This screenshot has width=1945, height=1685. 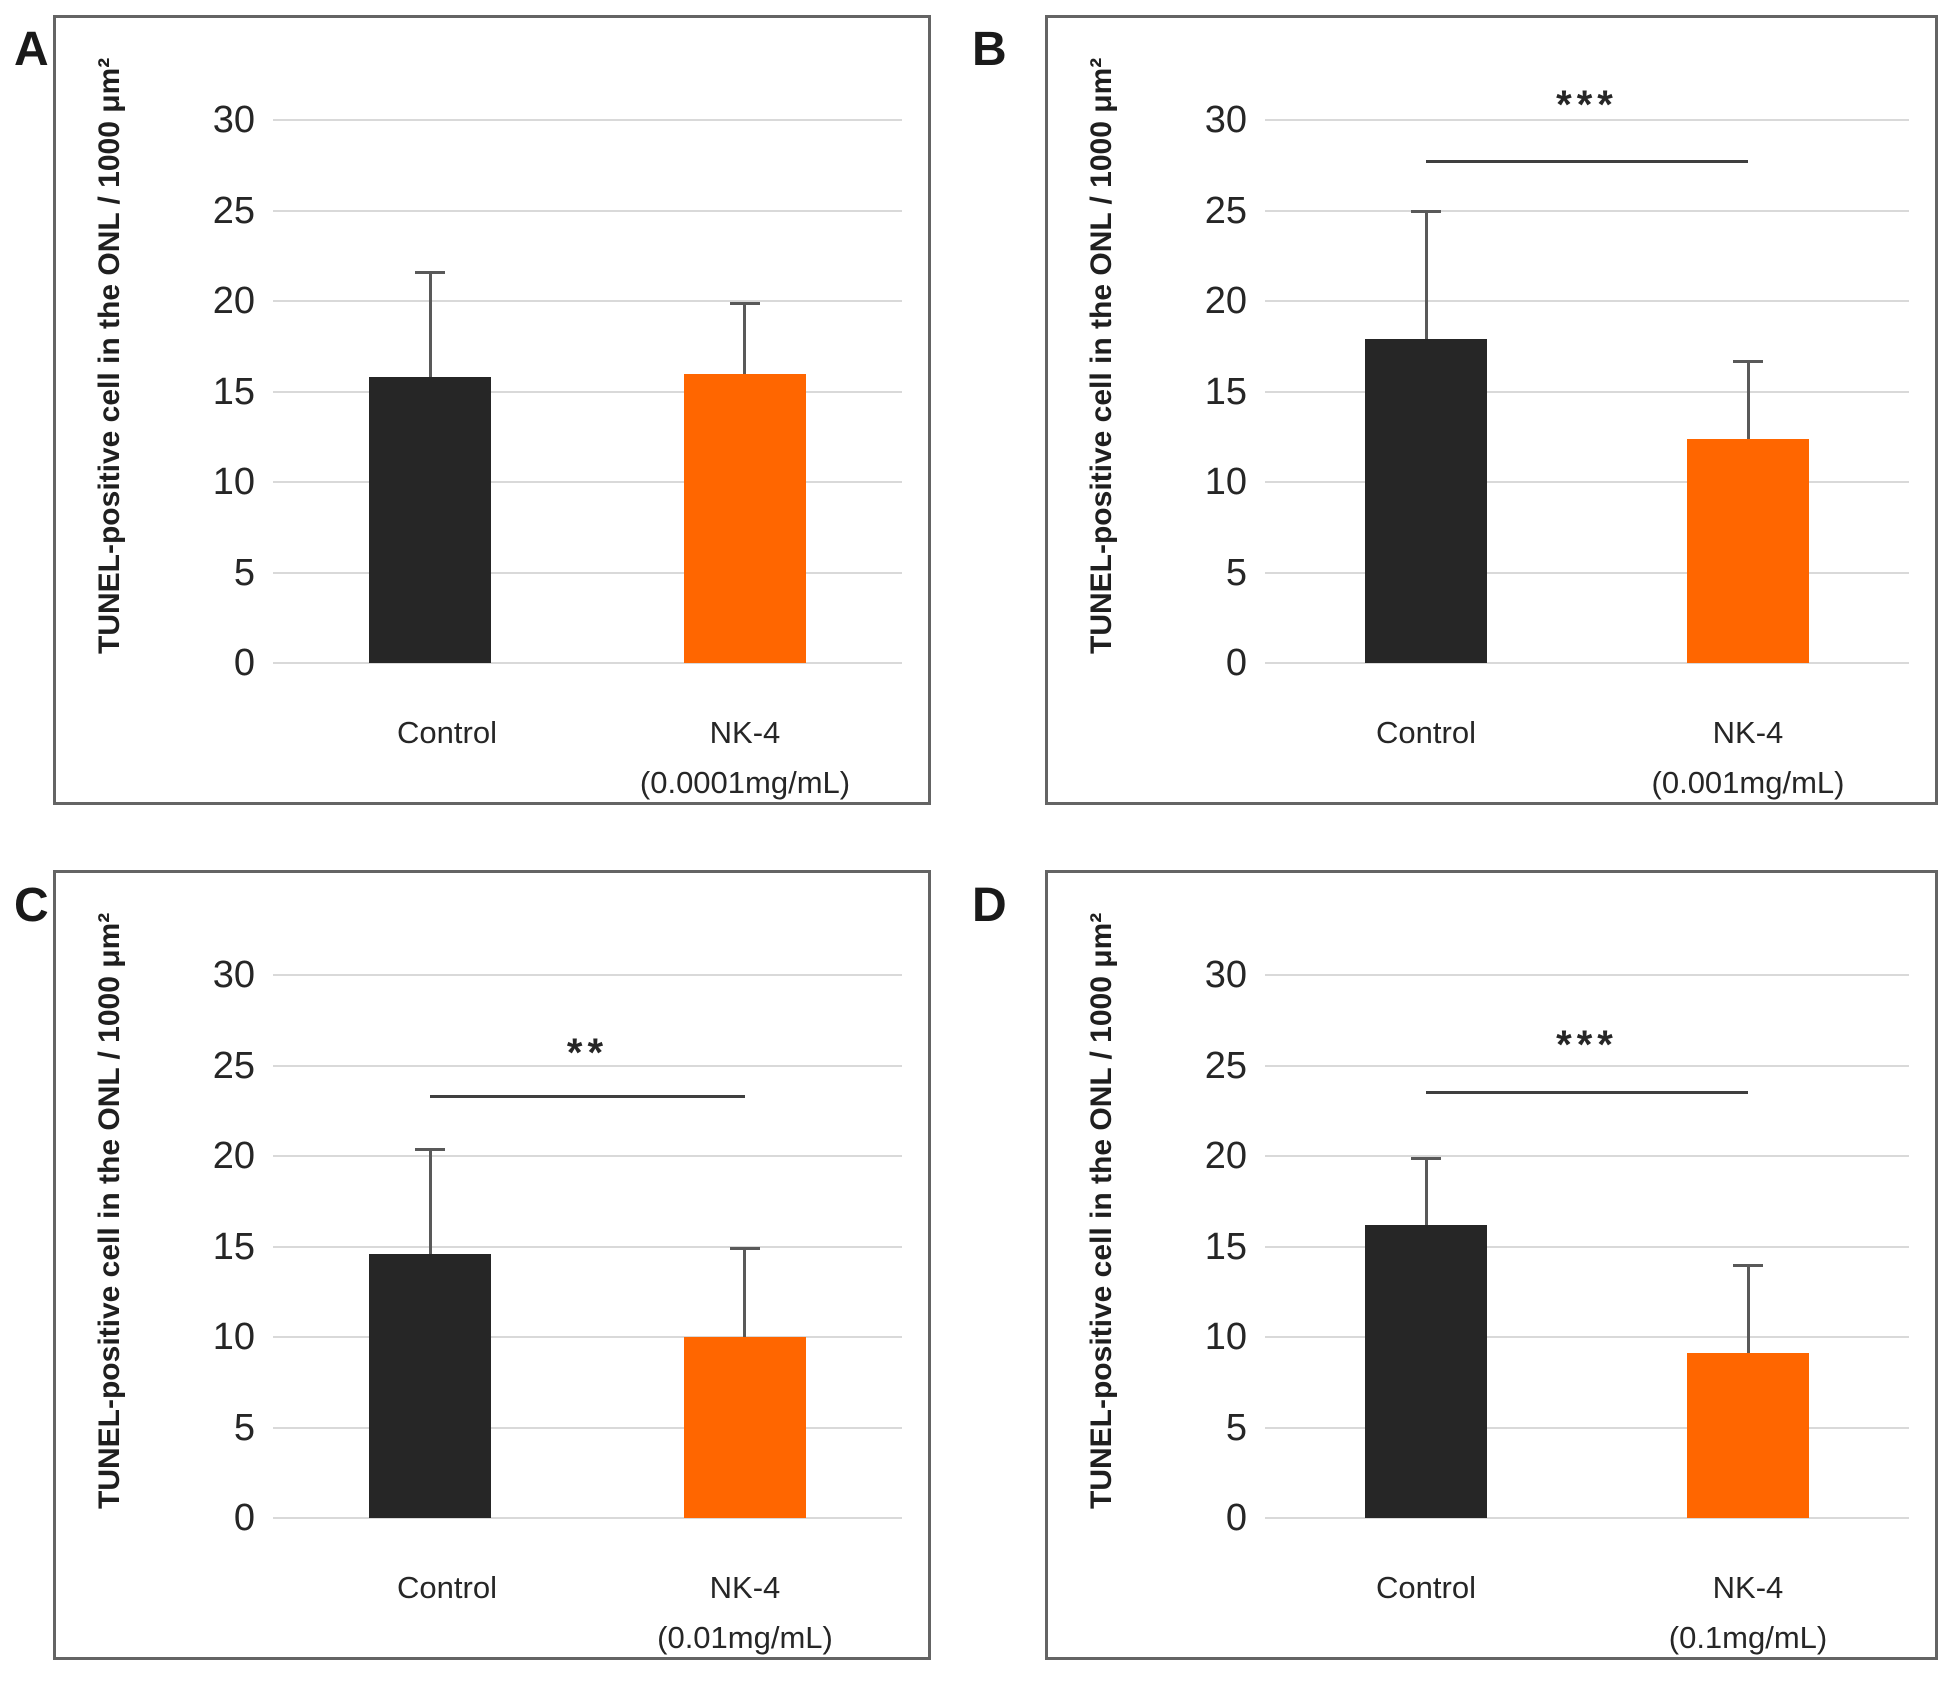 I want to click on x-label-line2: (0.01mg/mL), so click(x=745, y=1637).